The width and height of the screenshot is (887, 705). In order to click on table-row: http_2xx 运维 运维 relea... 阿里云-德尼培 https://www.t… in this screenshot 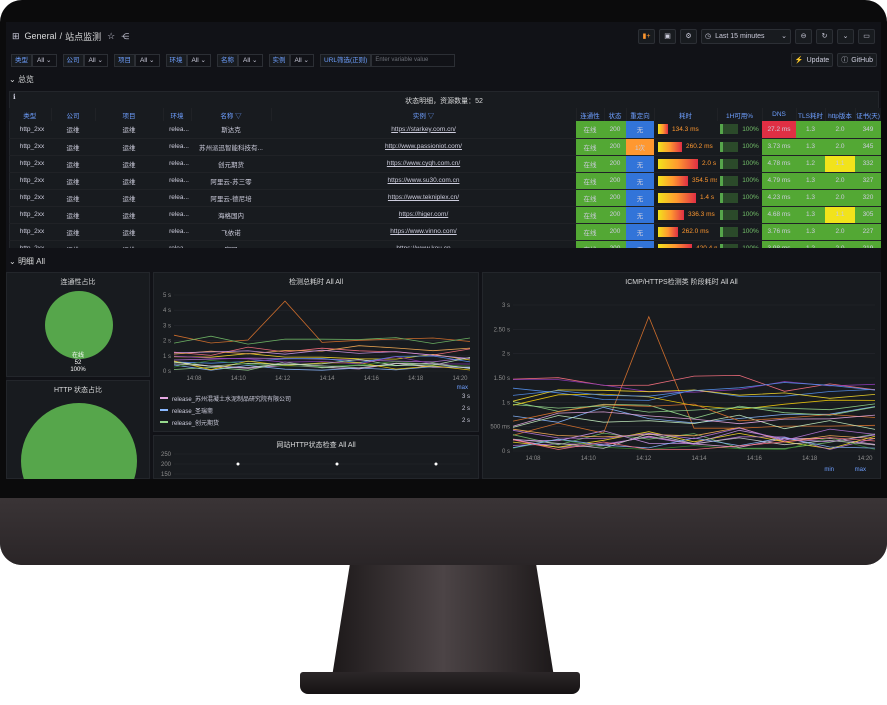, I will do `click(445, 198)`.